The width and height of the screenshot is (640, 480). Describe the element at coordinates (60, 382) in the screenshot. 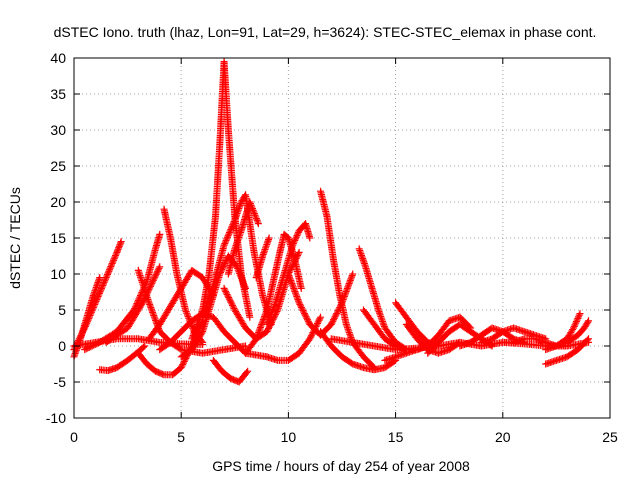

I see `y-tick-label: -5` at that location.